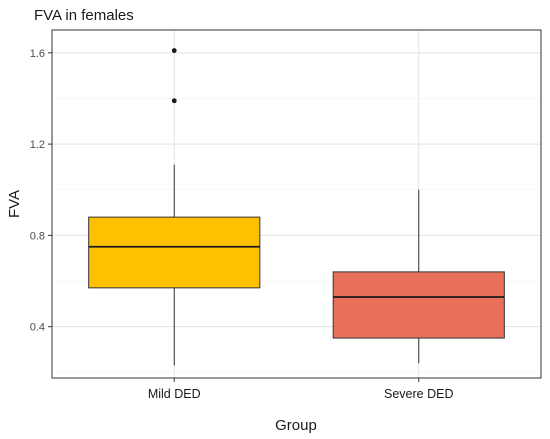 This screenshot has height=439, width=550. Describe the element at coordinates (84, 15) in the screenshot. I see `chart-title: FVA in females` at that location.